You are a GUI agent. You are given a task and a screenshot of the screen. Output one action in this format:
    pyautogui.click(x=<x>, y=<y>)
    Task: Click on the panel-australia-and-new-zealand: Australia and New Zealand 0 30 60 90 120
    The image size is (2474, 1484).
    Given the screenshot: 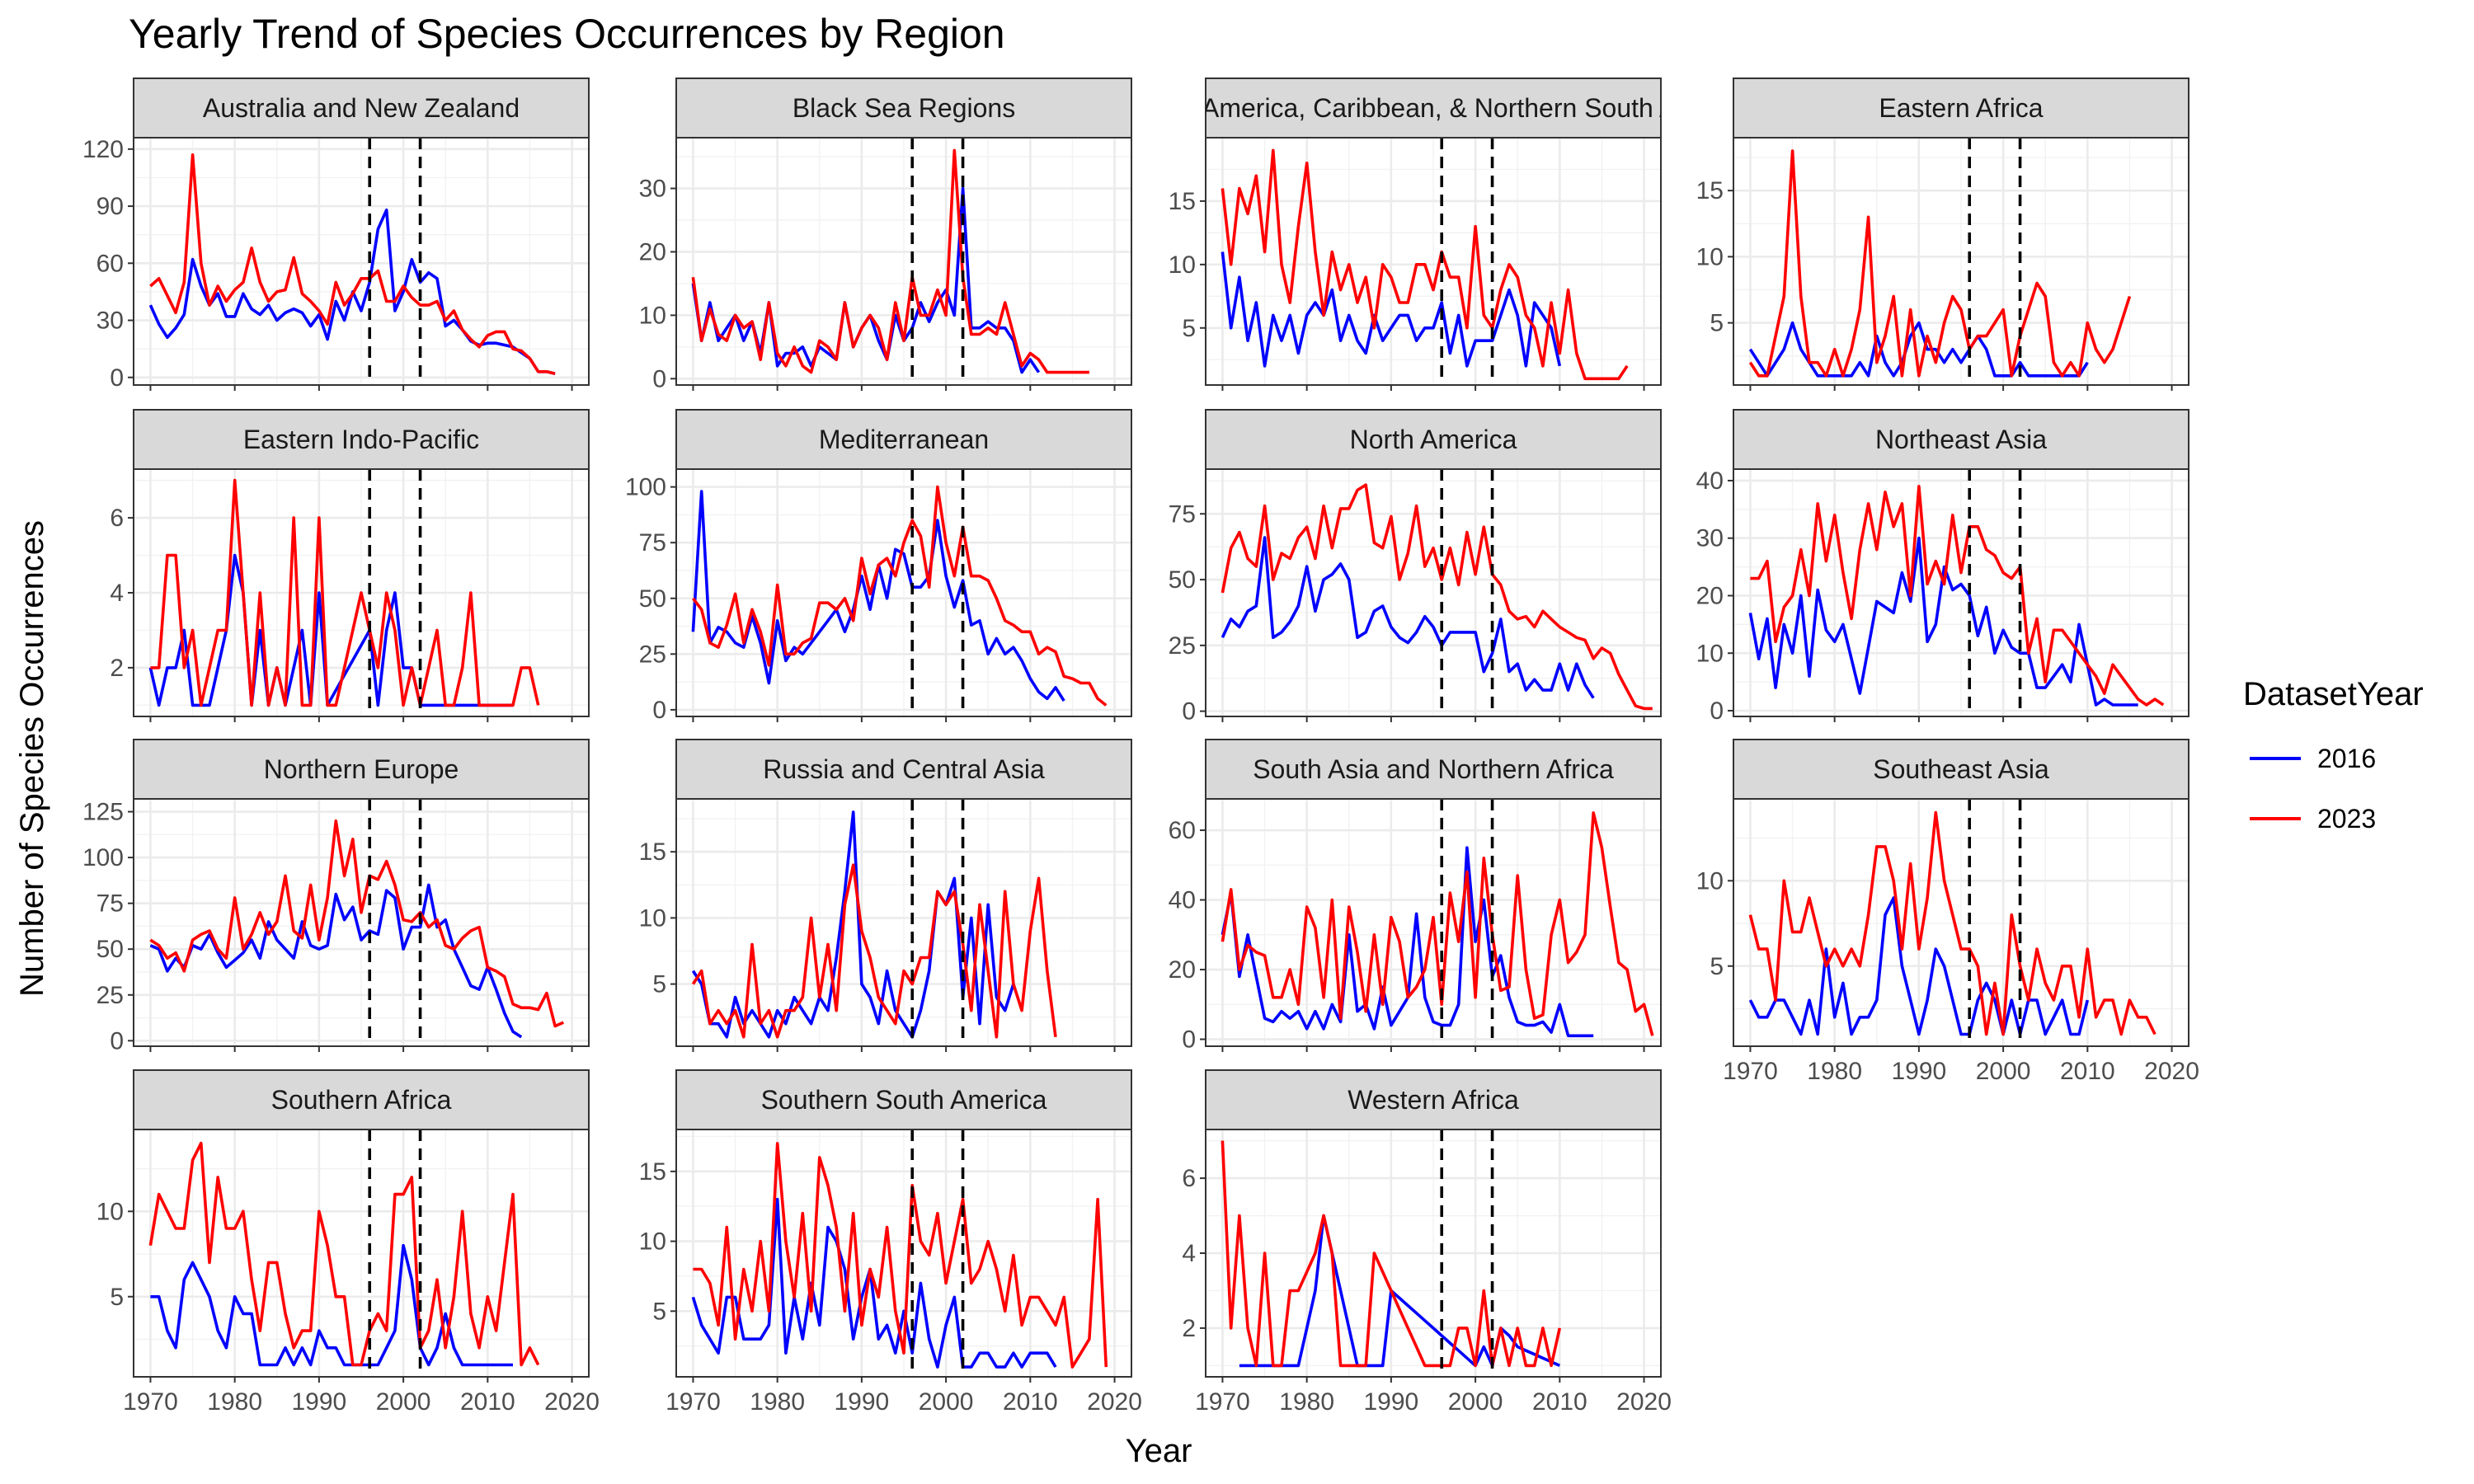 What is the action you would take?
    pyautogui.click(x=336, y=235)
    